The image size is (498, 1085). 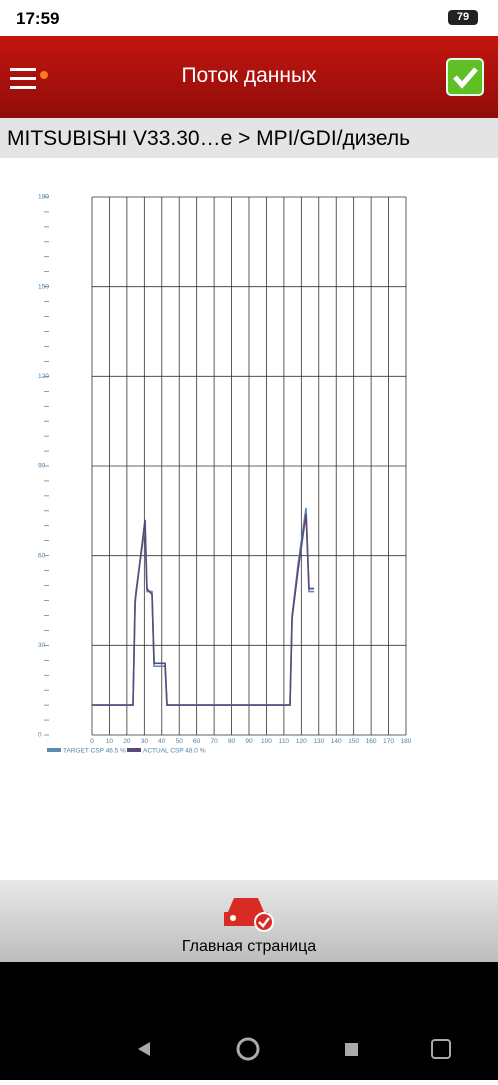 What do you see at coordinates (42, 466) in the screenshot?
I see `y-tick-label: 90` at bounding box center [42, 466].